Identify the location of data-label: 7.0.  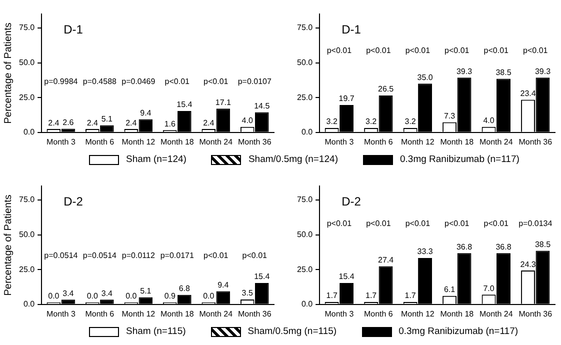
(489, 288).